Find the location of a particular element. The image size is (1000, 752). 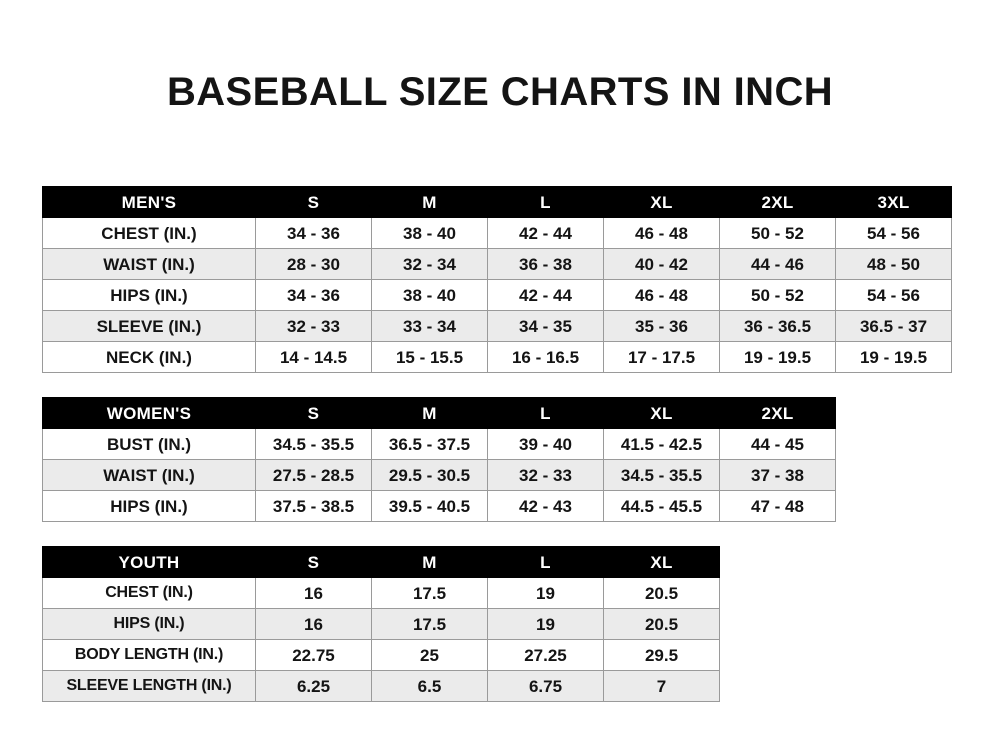

mens-row-label-neck: NECK (IN.) is located at coordinates (149, 357).